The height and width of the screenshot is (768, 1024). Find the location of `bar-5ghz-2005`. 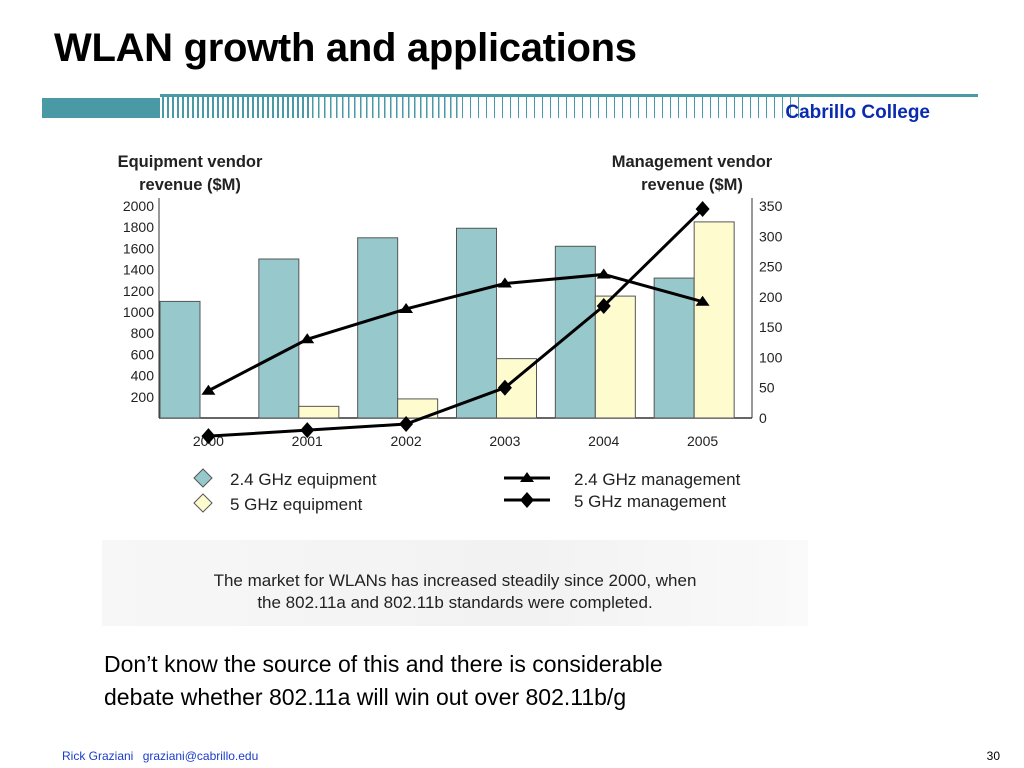

bar-5ghz-2005 is located at coordinates (714, 320).